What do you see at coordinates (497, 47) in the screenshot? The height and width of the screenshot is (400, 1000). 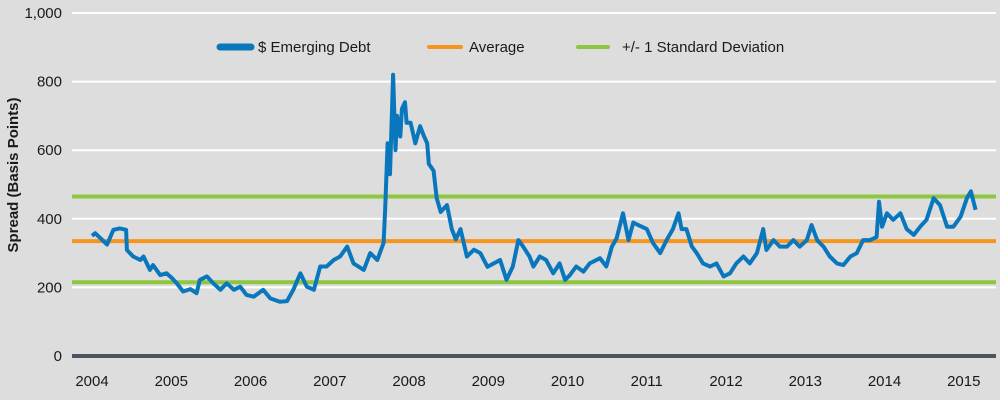 I see `legend-label-average: Average` at bounding box center [497, 47].